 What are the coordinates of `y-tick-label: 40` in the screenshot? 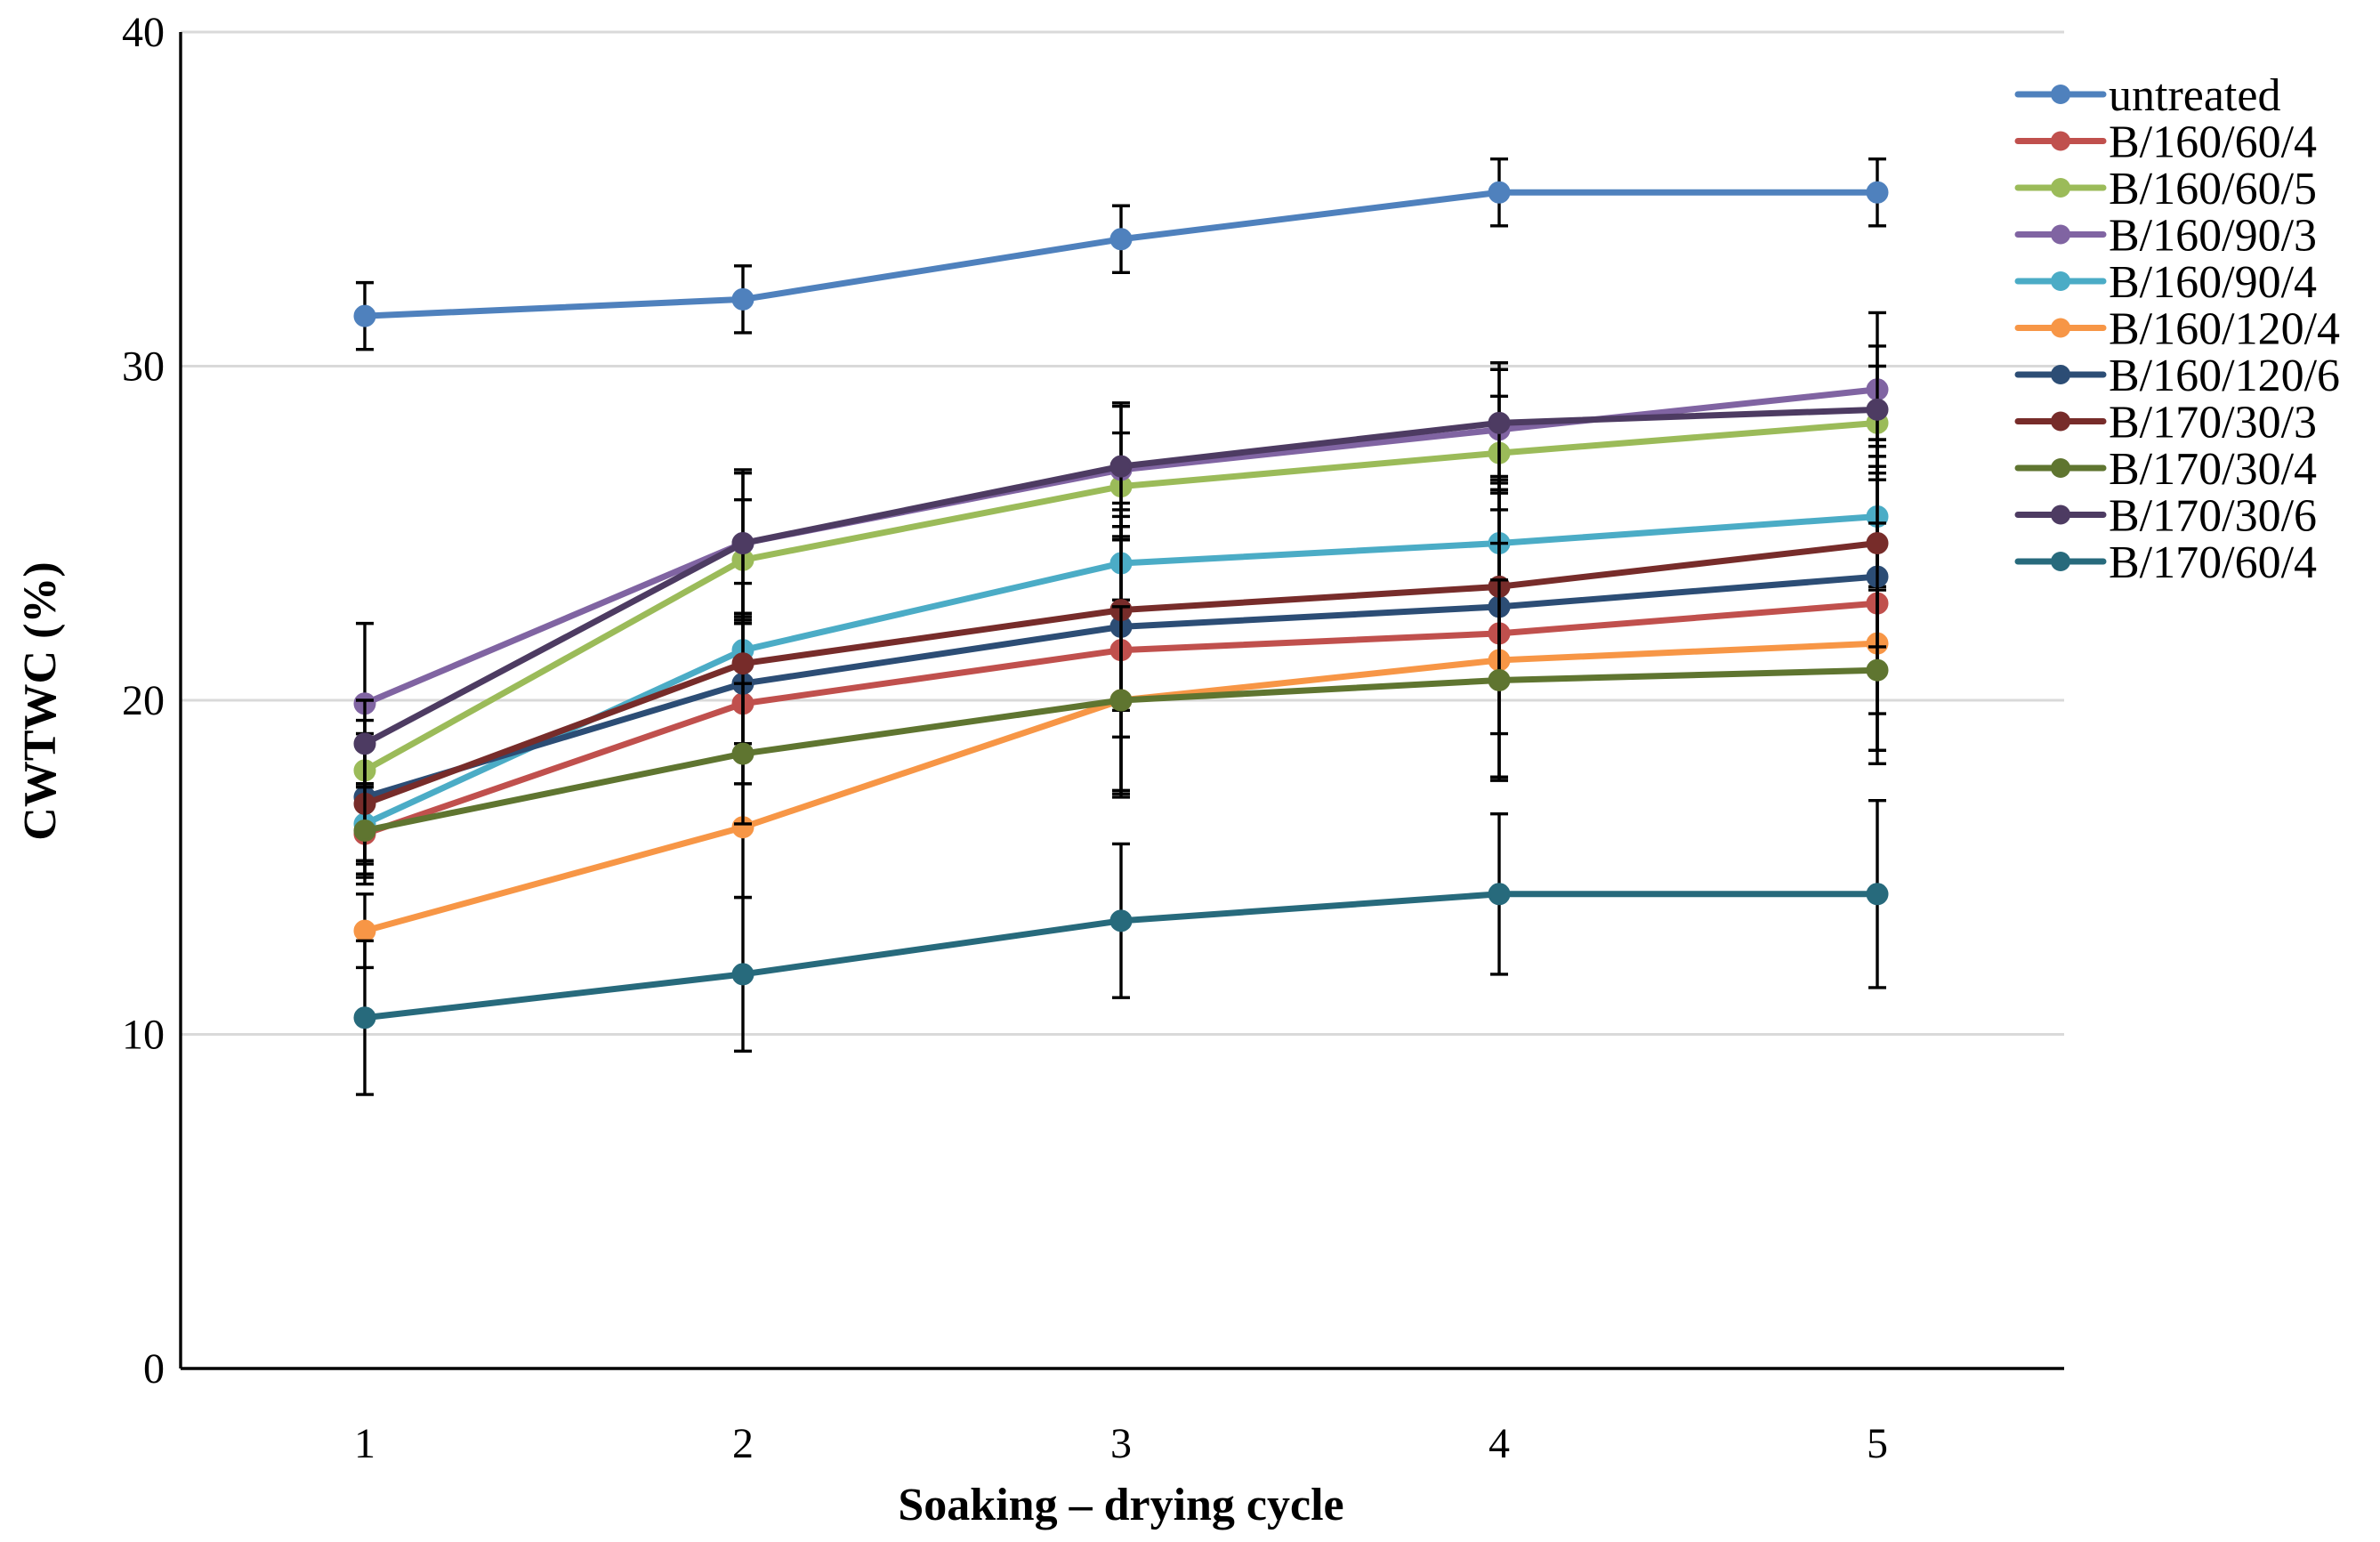 It's located at (143, 32).